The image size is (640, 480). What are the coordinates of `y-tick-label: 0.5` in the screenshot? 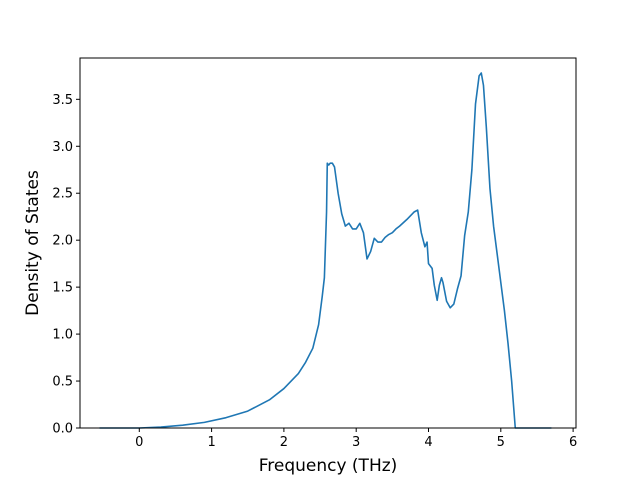 It's located at (62, 382).